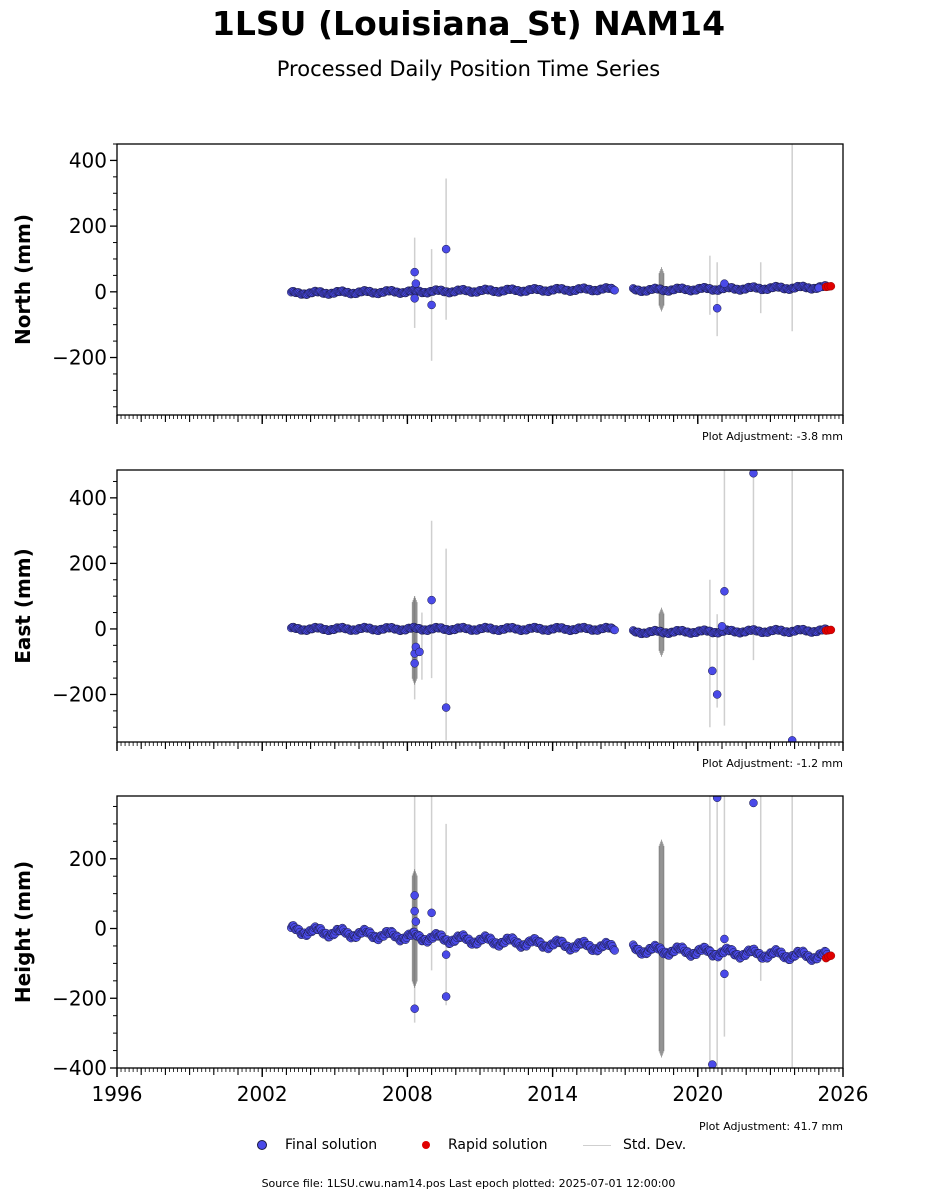 This screenshot has height=1200, width=937. I want to click on legend: Final solution Rapid solution Std. Dev., so click(468, 1148).